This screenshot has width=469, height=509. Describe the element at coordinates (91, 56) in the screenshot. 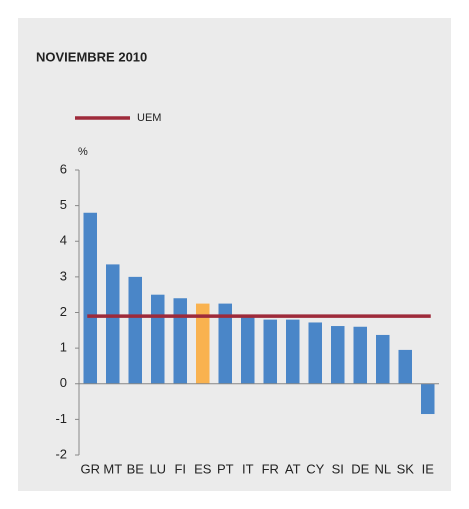

I see `chart-title: NOVIEMBRE 2010` at that location.